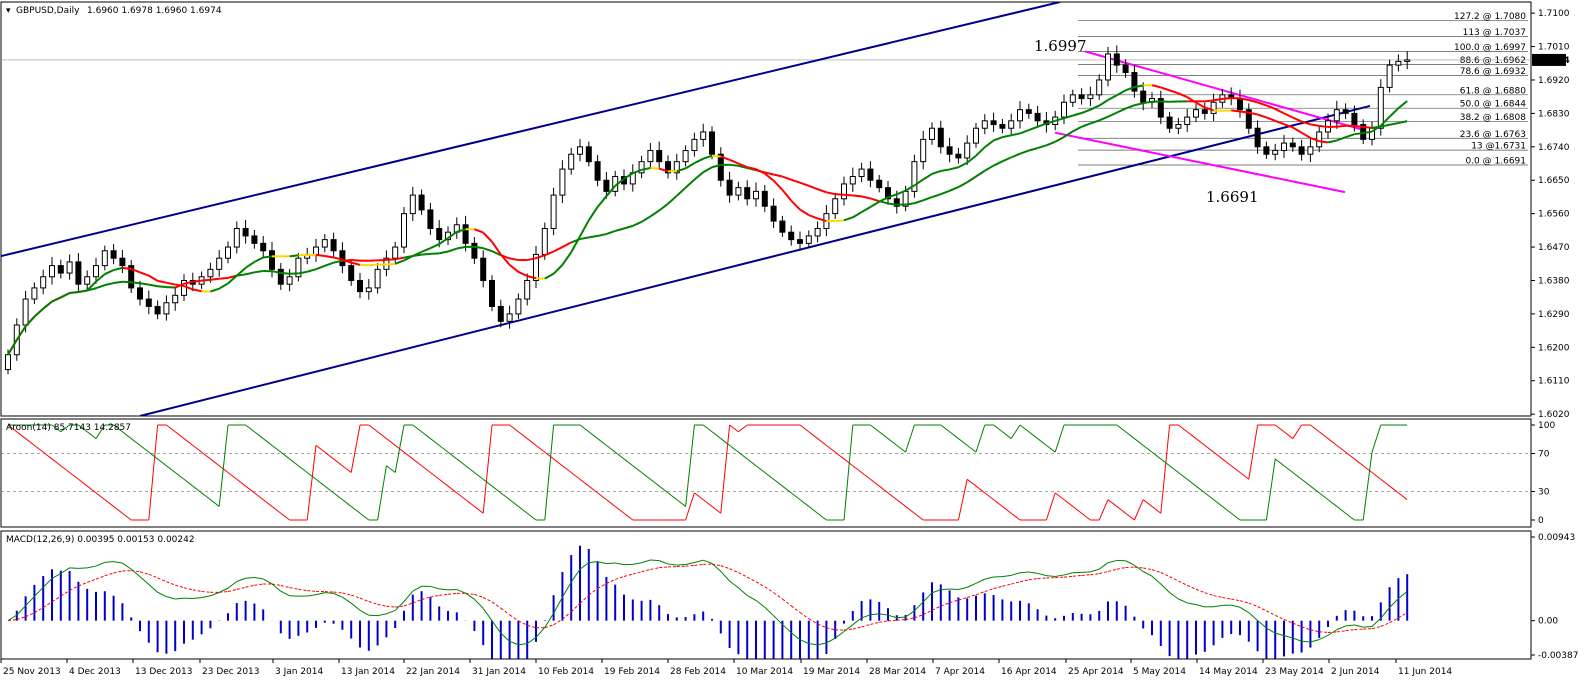 The image size is (1596, 691). What do you see at coordinates (1060, 46) in the screenshot?
I see `annotation-high: 1.6997` at bounding box center [1060, 46].